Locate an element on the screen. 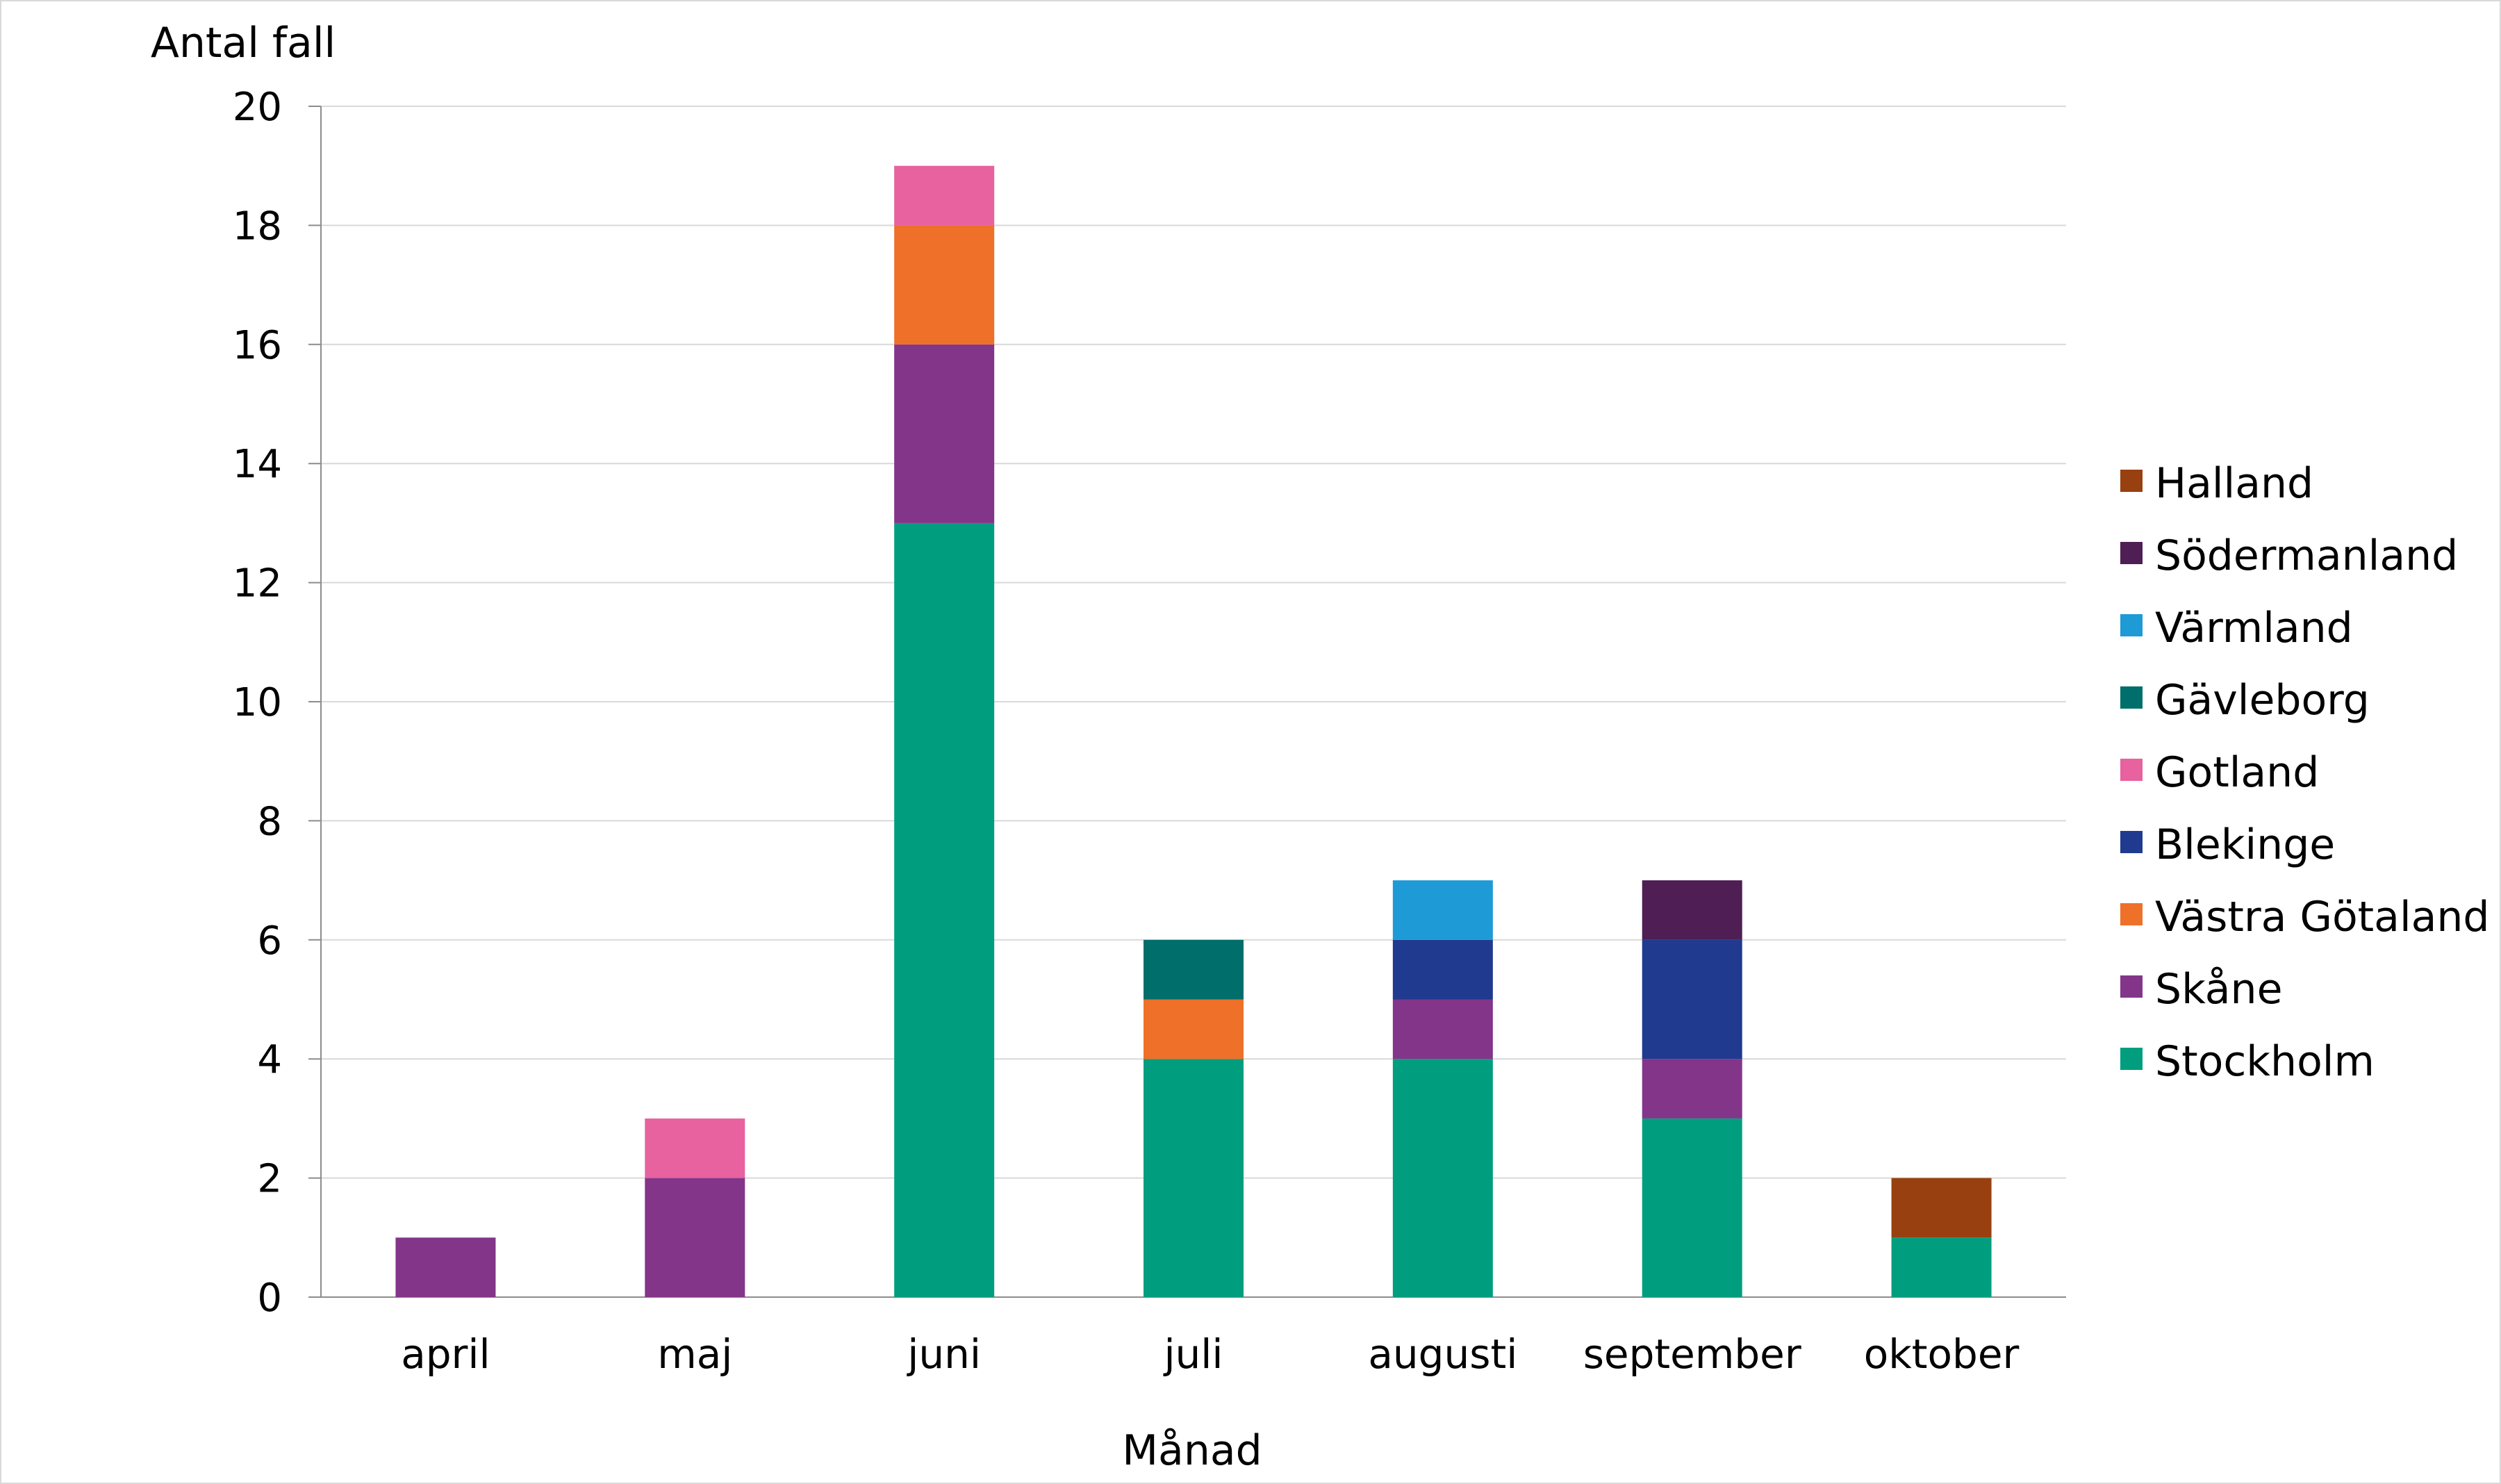 This screenshot has width=2501, height=1484. legend-label-vastra-gotaland: Västra Götaland is located at coordinates (2322, 917).